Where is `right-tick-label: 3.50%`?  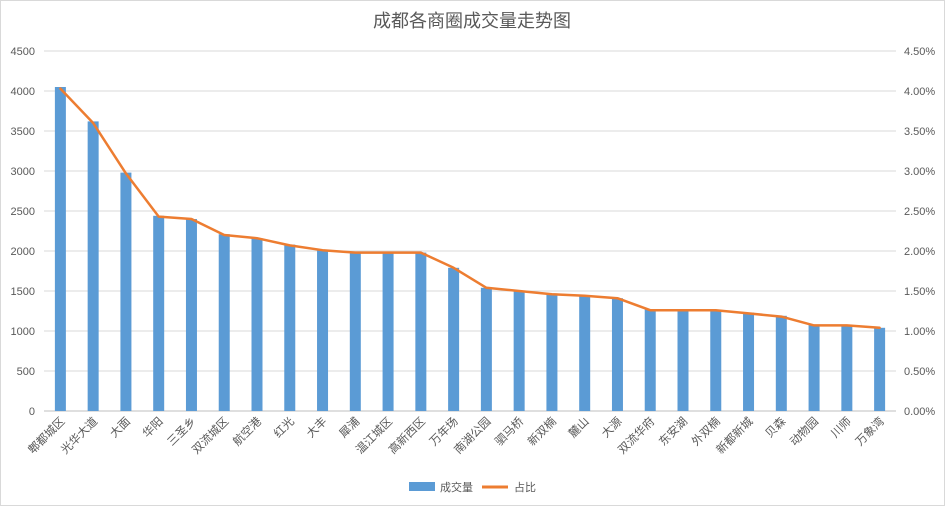 right-tick-label: 3.50% is located at coordinates (919, 132).